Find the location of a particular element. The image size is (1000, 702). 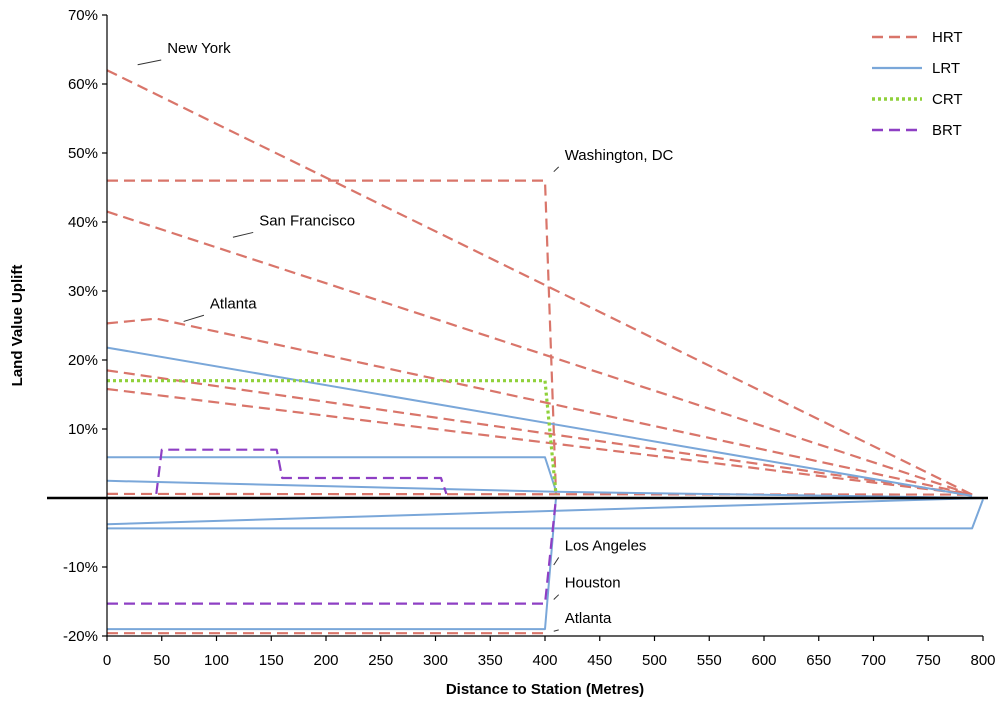

annotation-label: Washington, DC is located at coordinates (619, 155).